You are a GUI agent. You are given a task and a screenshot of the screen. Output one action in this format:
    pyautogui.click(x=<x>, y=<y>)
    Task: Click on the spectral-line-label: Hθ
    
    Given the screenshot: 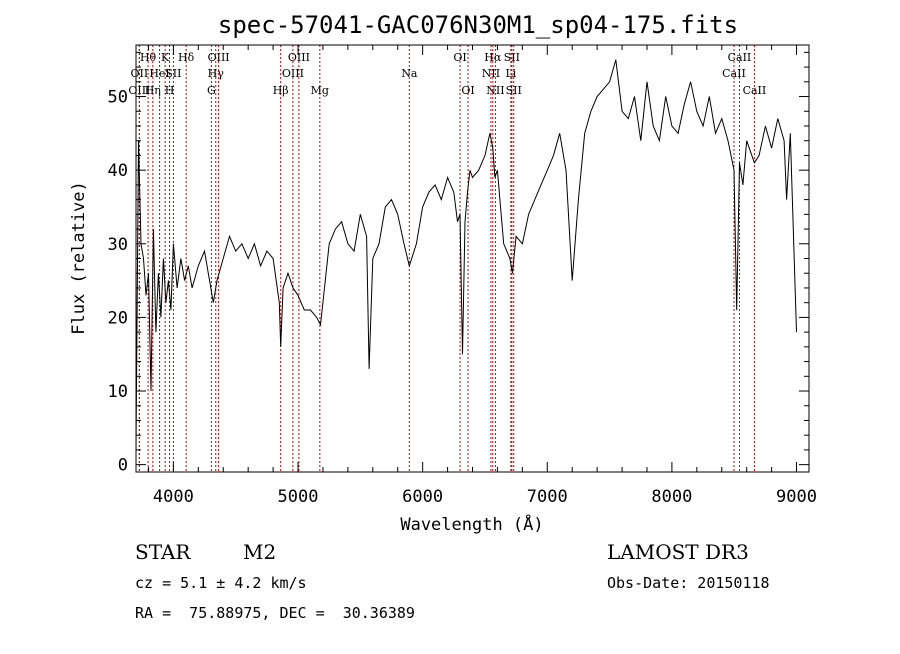 What is the action you would take?
    pyautogui.click(x=148, y=57)
    